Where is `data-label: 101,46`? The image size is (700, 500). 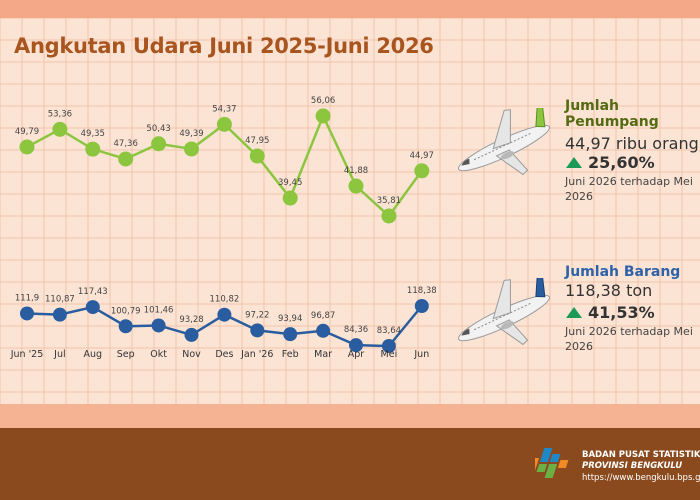 data-label: 101,46 is located at coordinates (159, 310).